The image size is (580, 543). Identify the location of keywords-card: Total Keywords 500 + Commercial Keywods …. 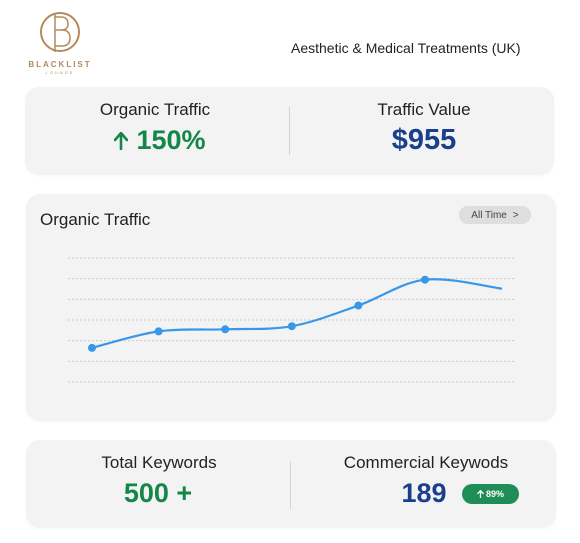
(291, 484).